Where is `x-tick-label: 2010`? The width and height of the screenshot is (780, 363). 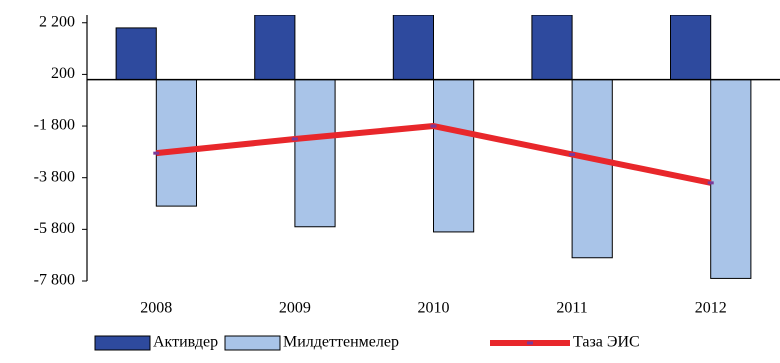
x-tick-label: 2010 is located at coordinates (434, 308).